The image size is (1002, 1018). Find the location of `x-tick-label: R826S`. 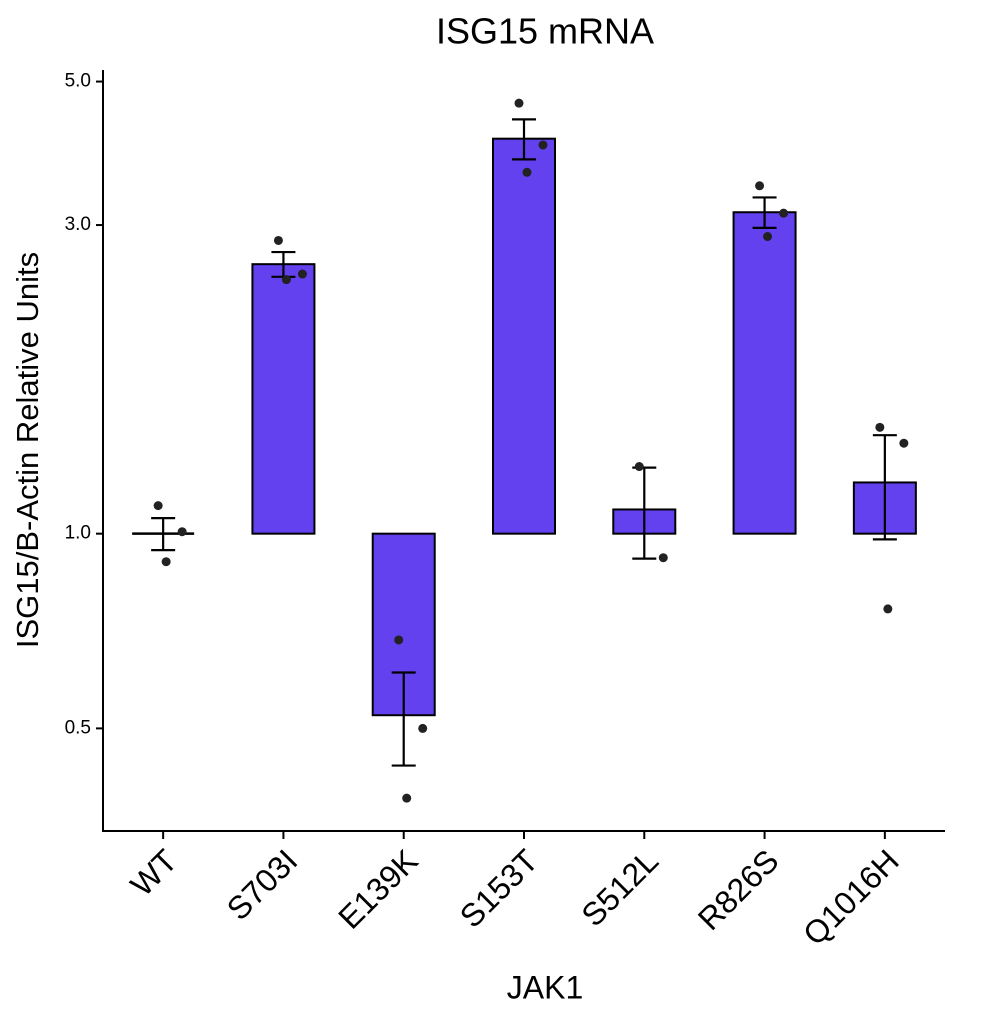

x-tick-label: R826S is located at coordinates (738, 889).